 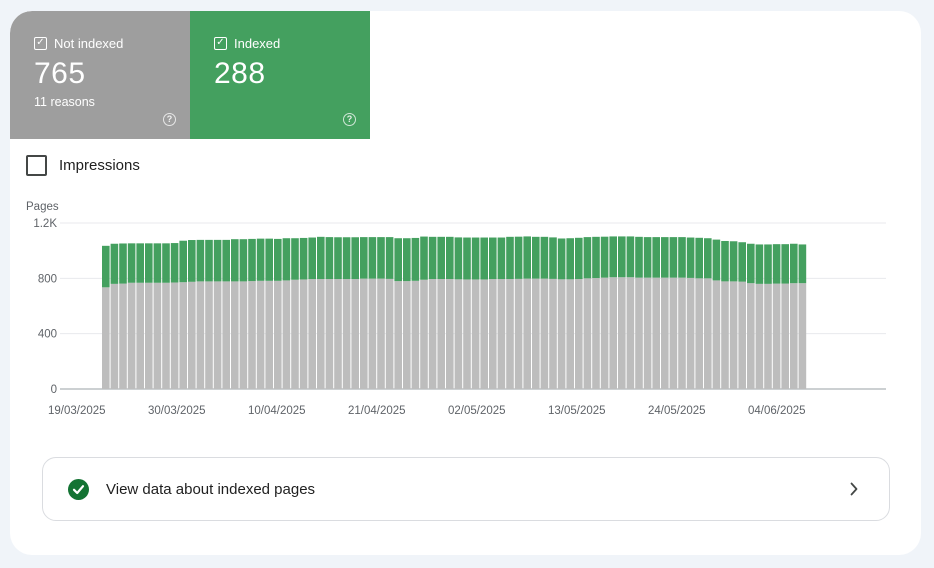 What do you see at coordinates (36, 165) in the screenshot?
I see `impressions-checkbox` at bounding box center [36, 165].